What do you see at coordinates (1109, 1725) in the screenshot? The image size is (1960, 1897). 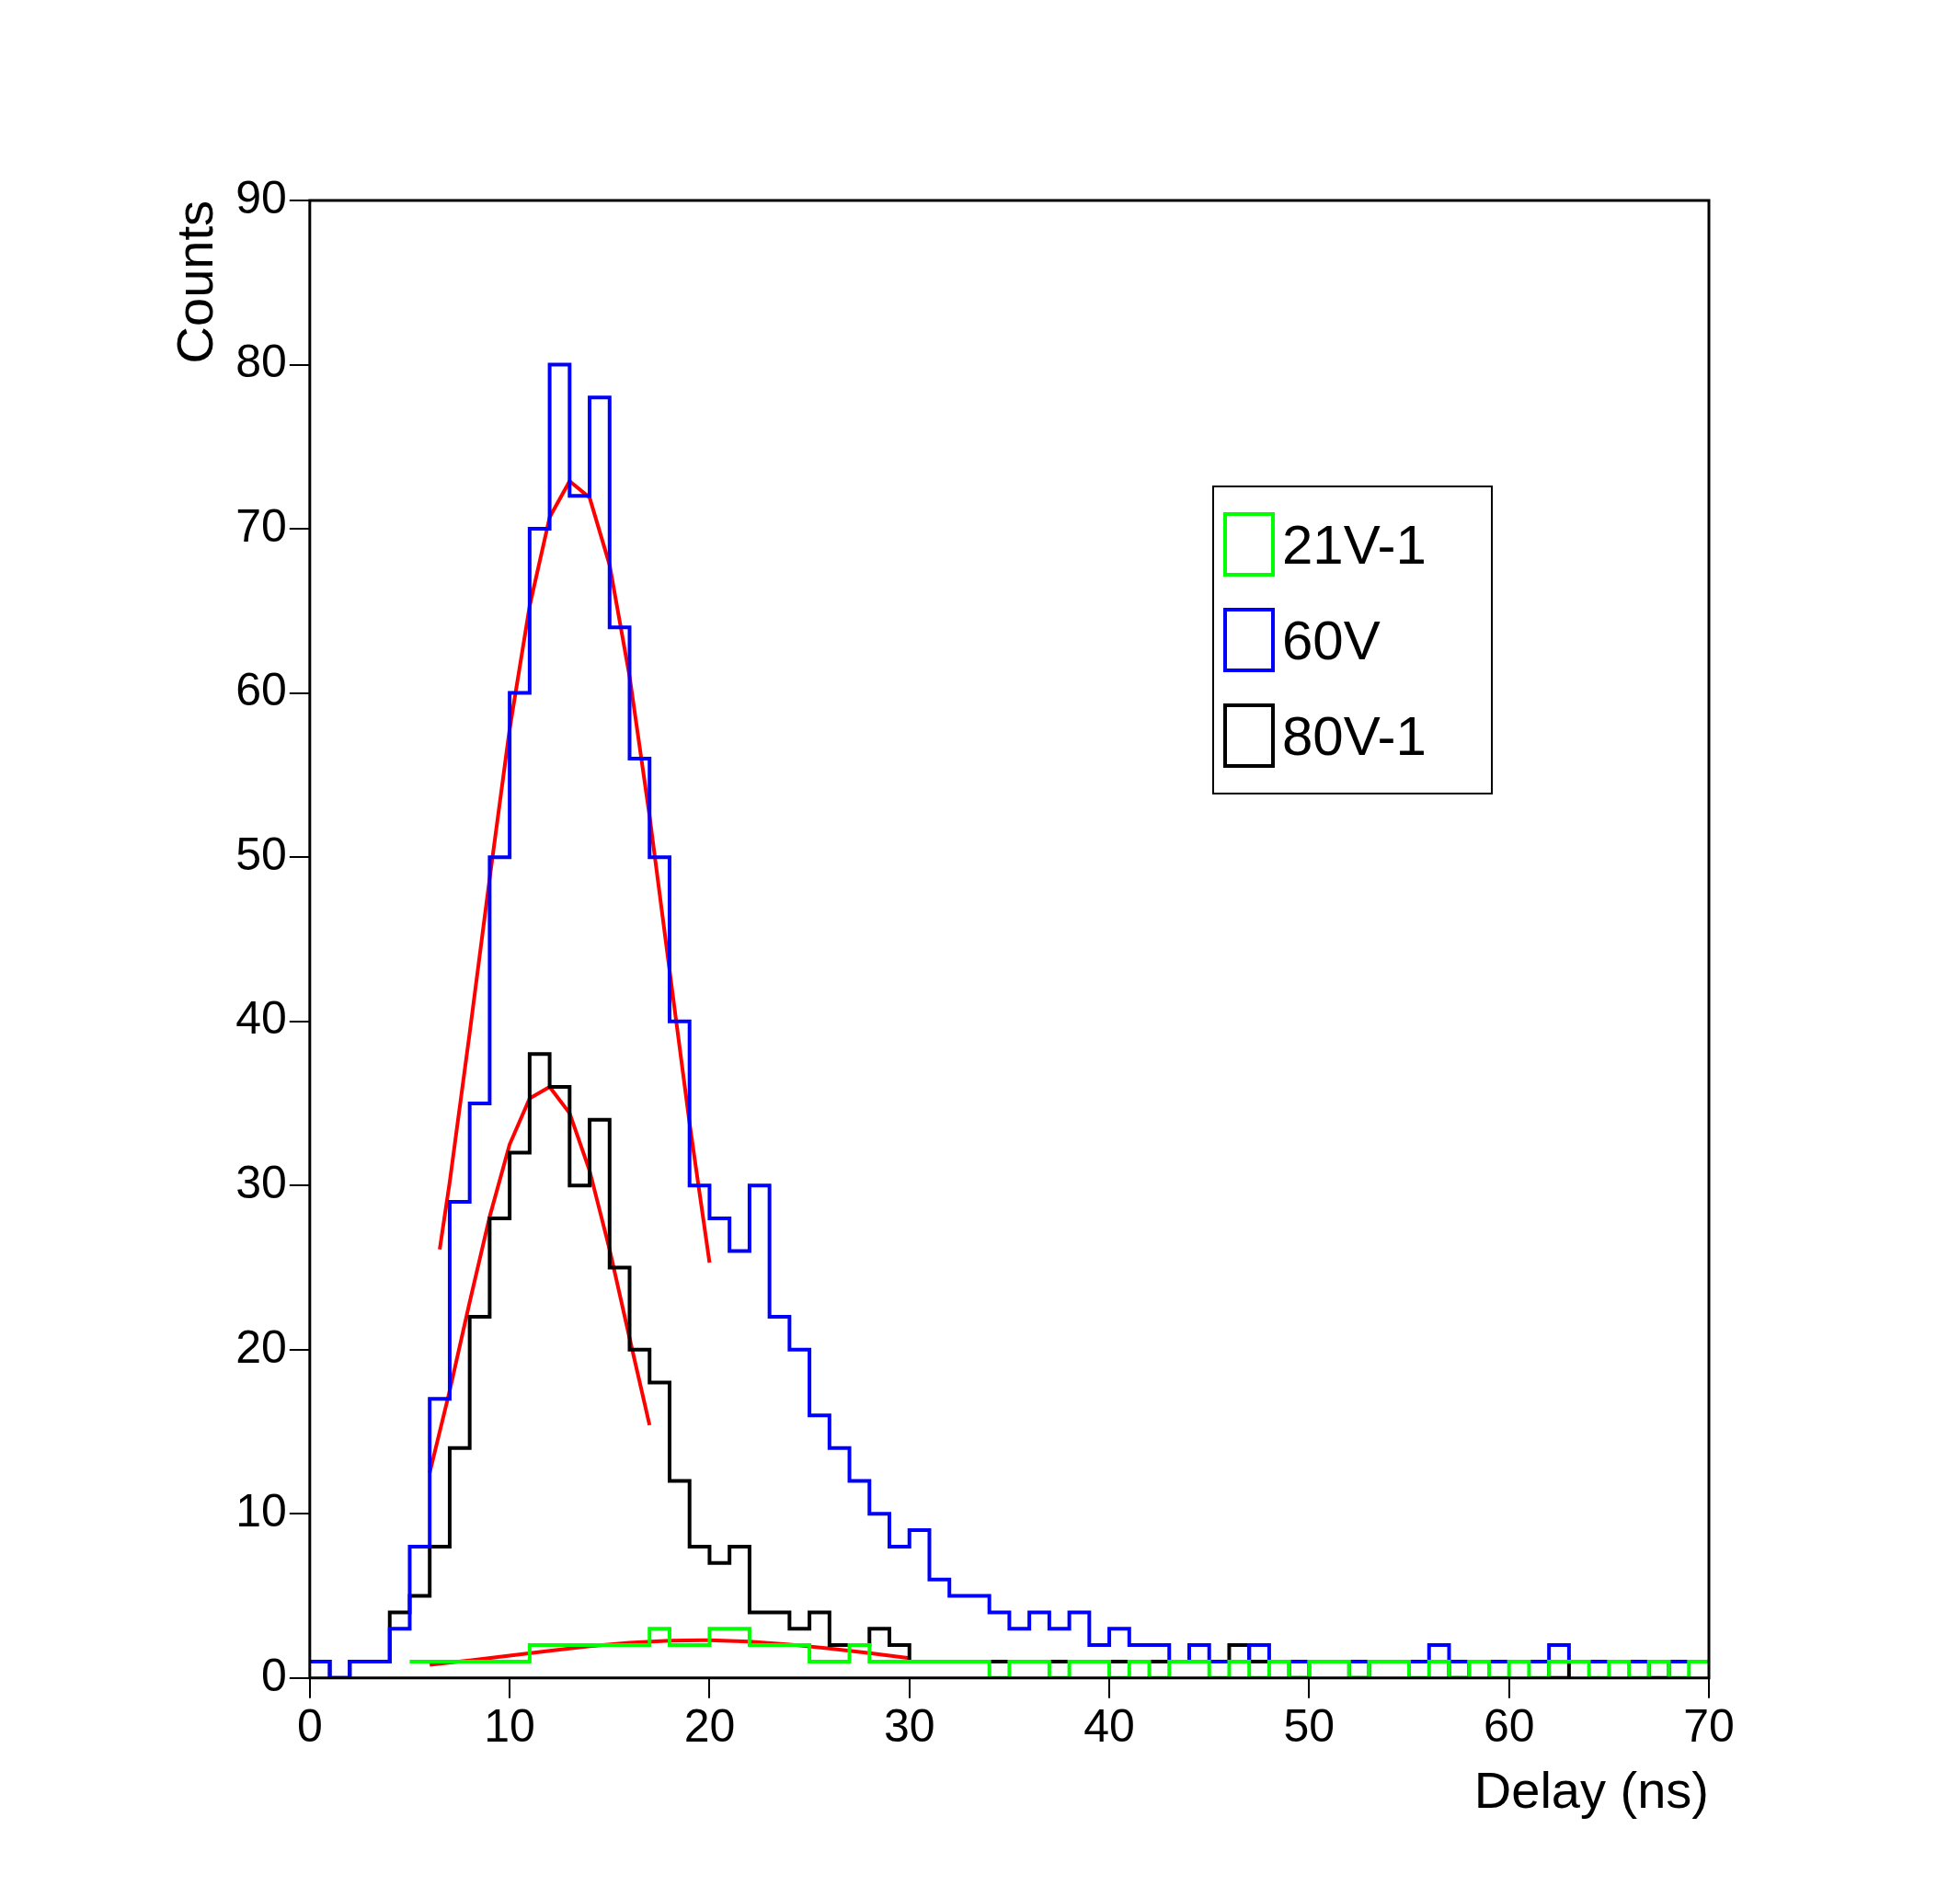 I see `x-tick-label: 40` at bounding box center [1109, 1725].